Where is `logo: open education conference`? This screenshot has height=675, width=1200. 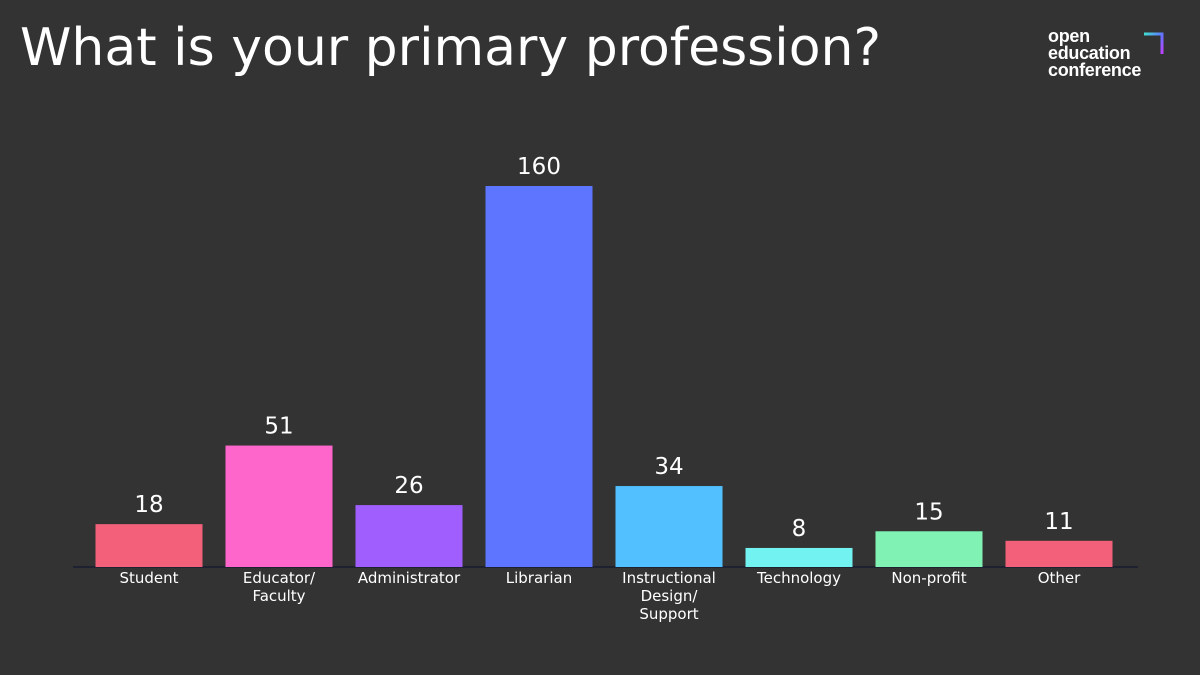 logo: open education conference is located at coordinates (1118, 53).